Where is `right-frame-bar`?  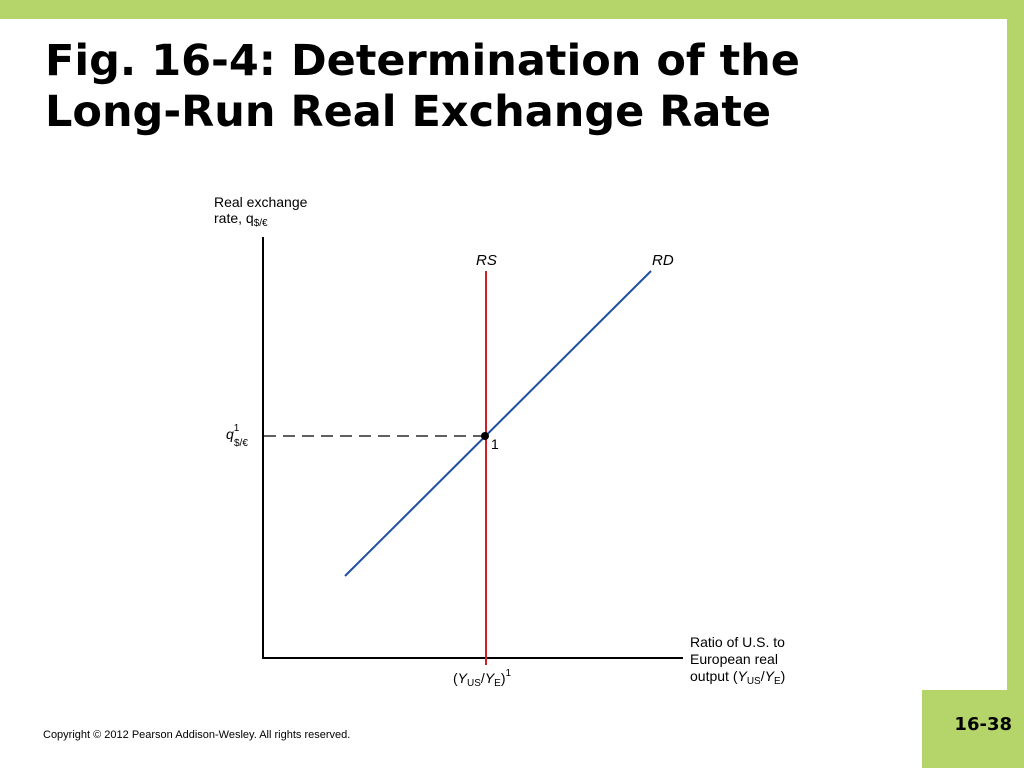 right-frame-bar is located at coordinates (1015, 384).